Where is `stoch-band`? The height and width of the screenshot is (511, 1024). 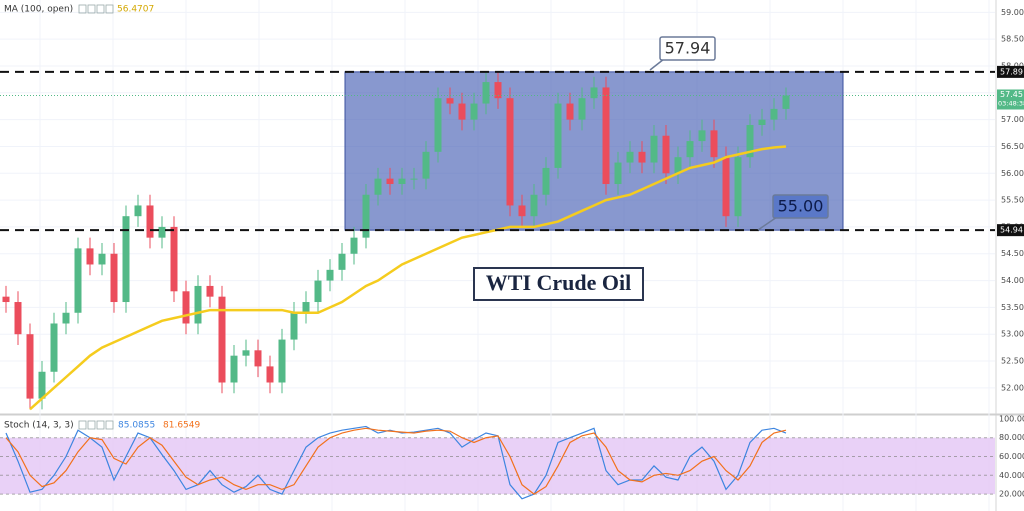 stoch-band is located at coordinates (497, 466).